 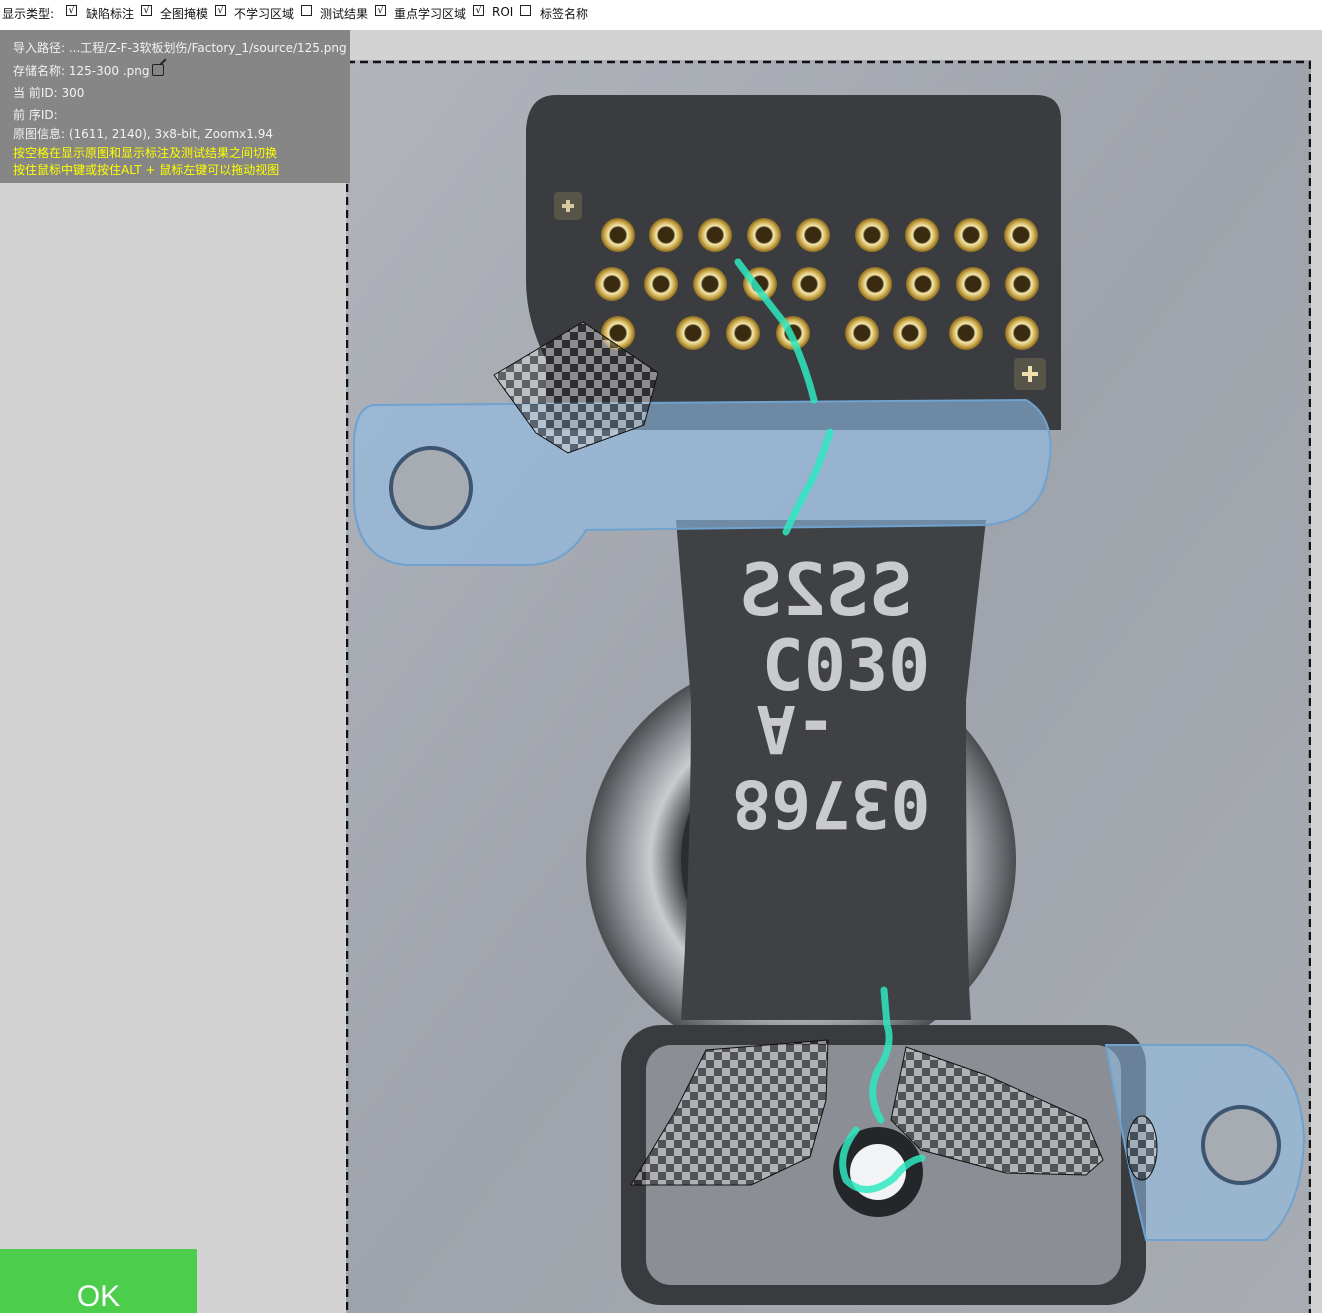 I want to click on option-focus-learn-region: 重点学习区域, so click(x=430, y=14).